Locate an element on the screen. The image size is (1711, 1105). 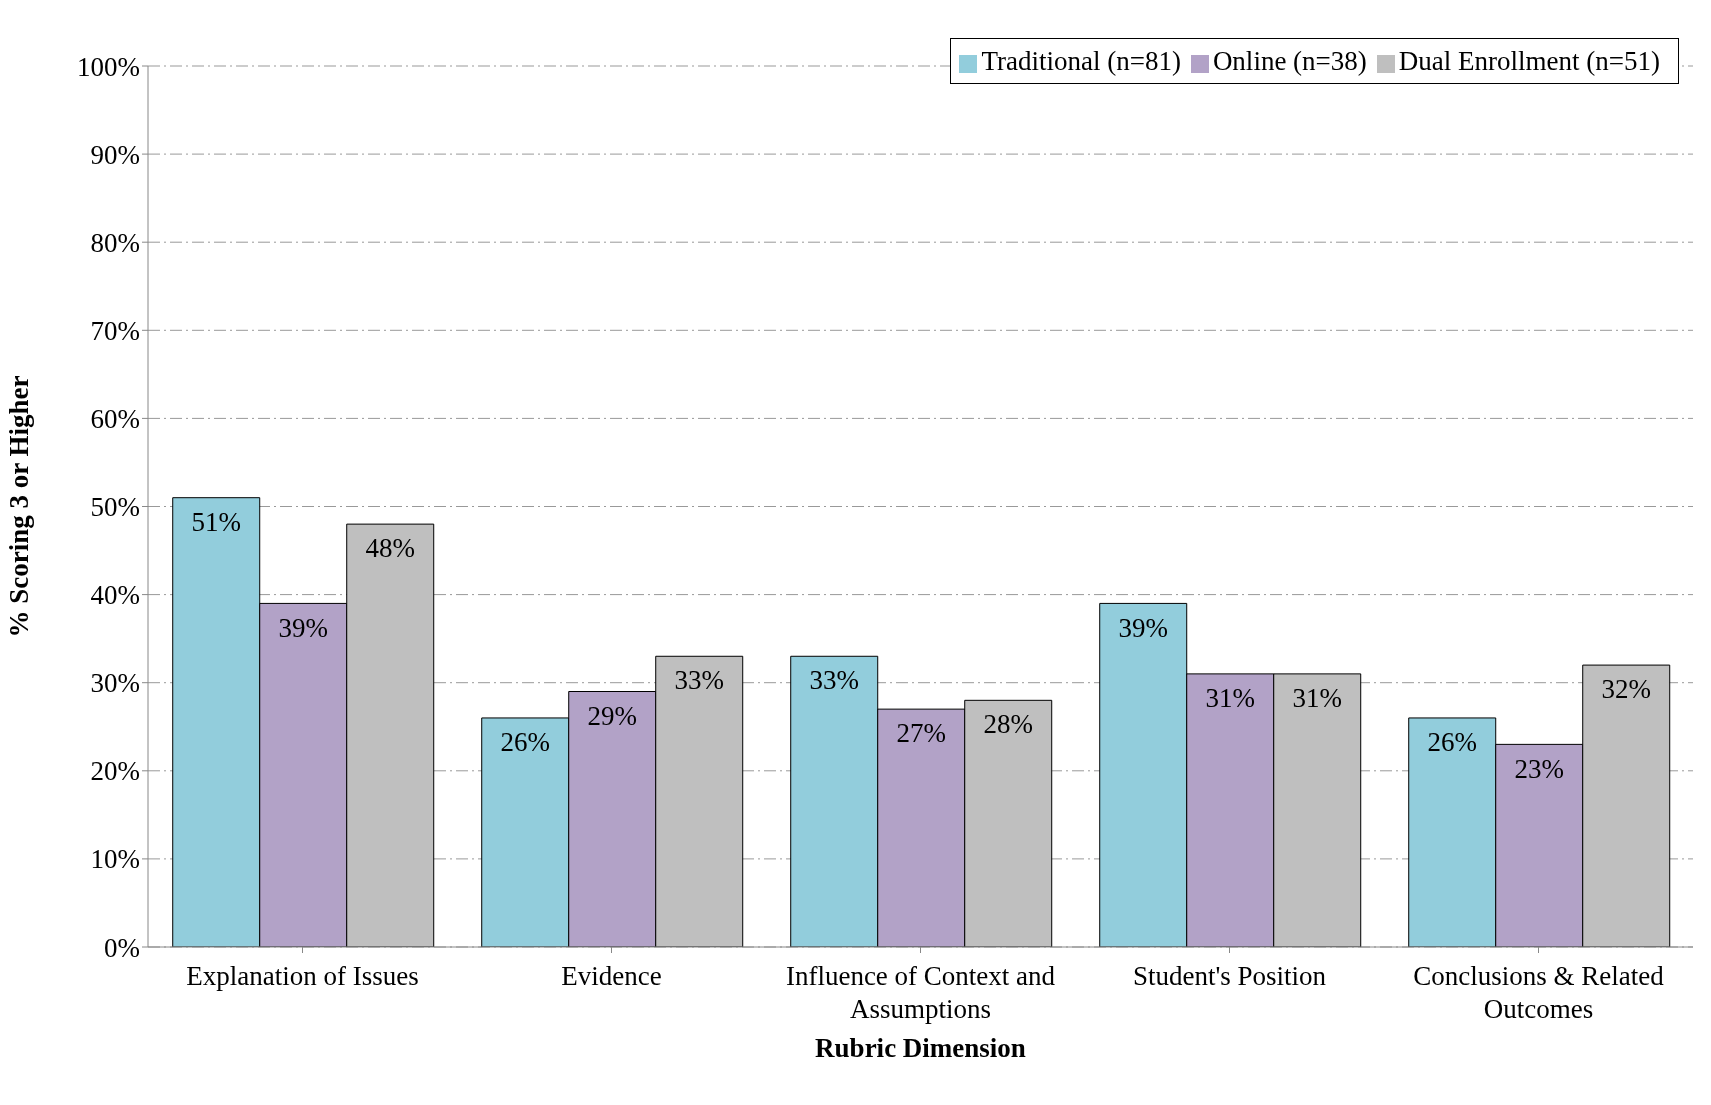
data-label: 51% is located at coordinates (216, 521).